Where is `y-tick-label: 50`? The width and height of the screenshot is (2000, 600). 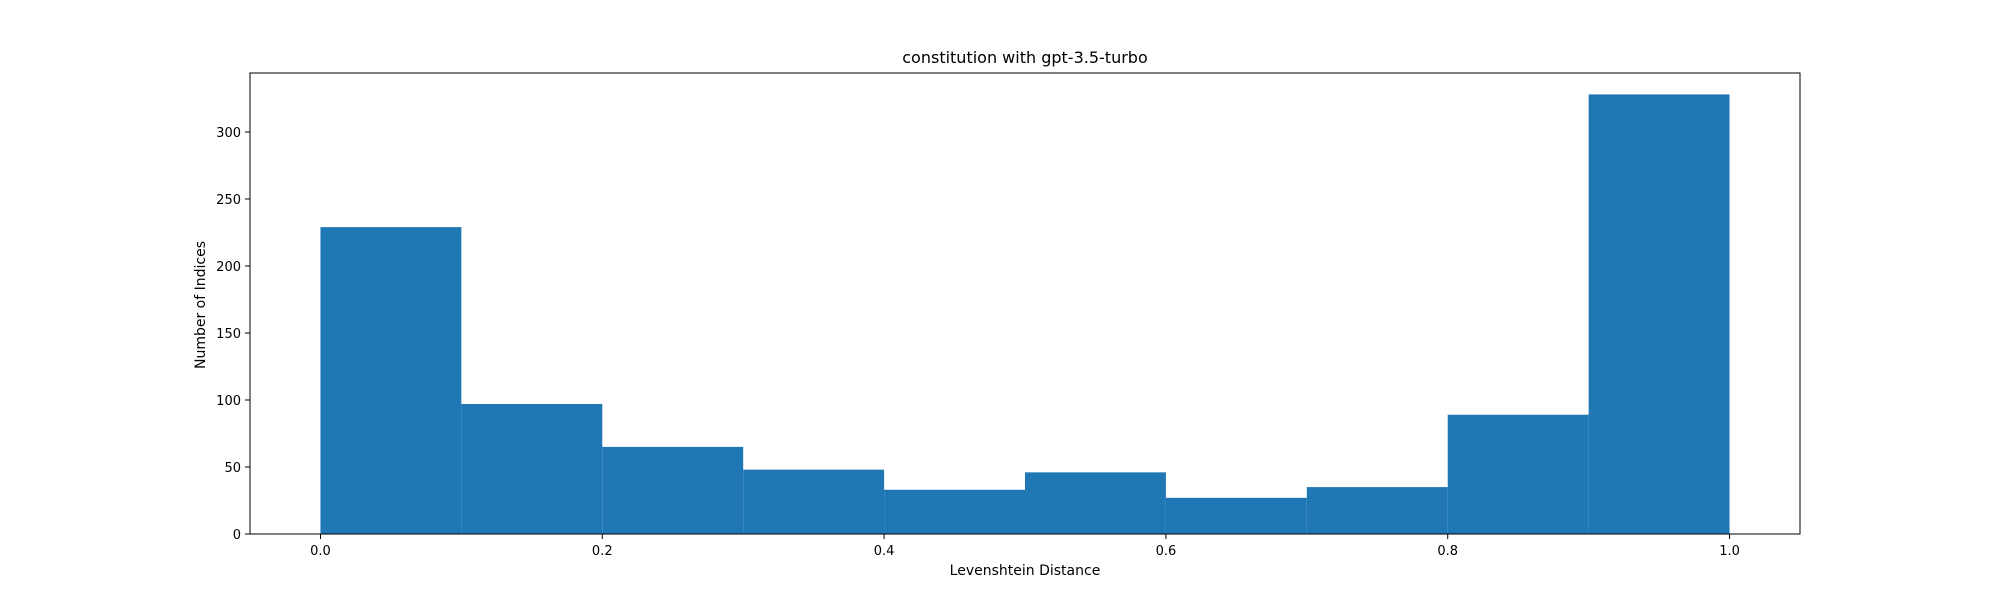
y-tick-label: 50 is located at coordinates (232, 468).